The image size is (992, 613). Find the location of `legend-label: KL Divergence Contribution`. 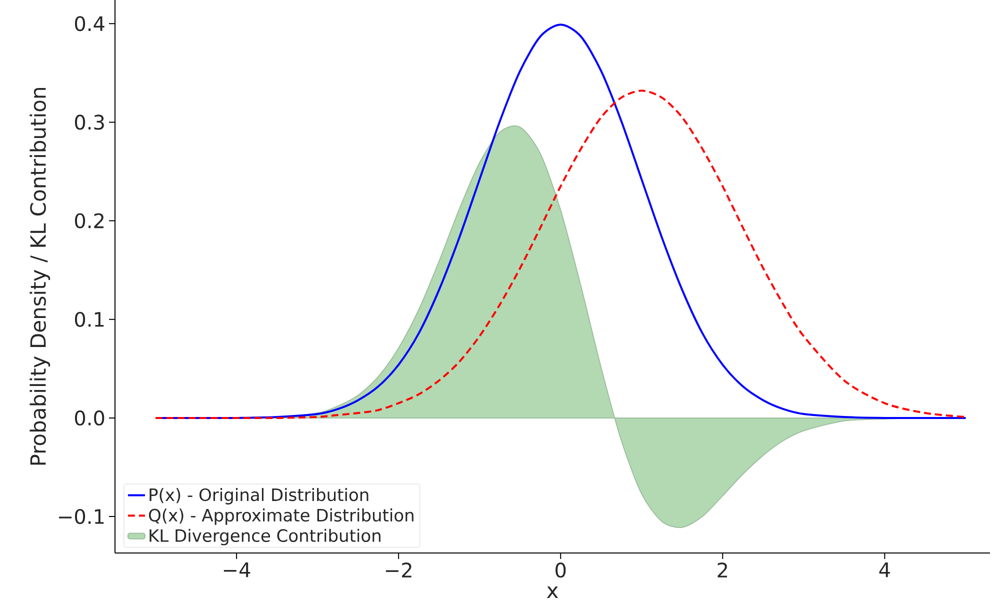

legend-label: KL Divergence Contribution is located at coordinates (265, 537).